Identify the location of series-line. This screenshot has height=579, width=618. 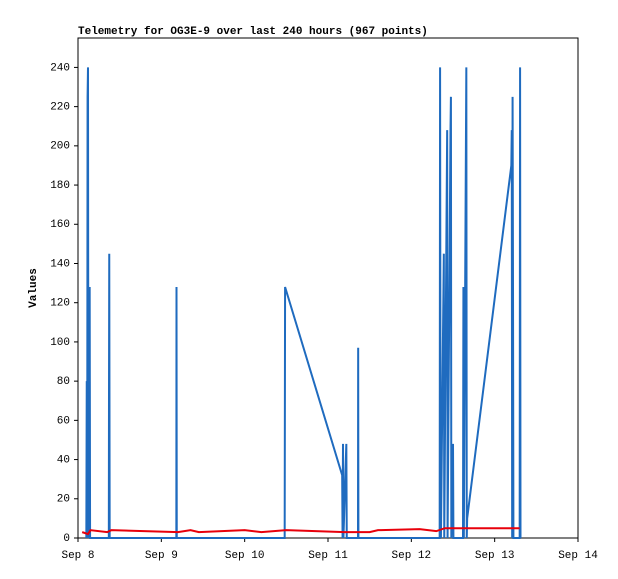
(300, 531).